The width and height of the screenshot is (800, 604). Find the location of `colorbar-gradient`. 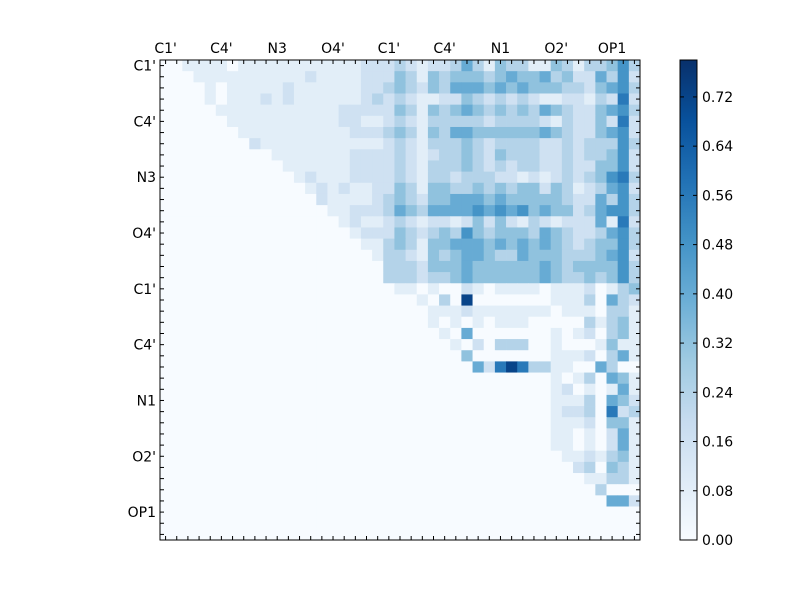

colorbar-gradient is located at coordinates (688, 300).